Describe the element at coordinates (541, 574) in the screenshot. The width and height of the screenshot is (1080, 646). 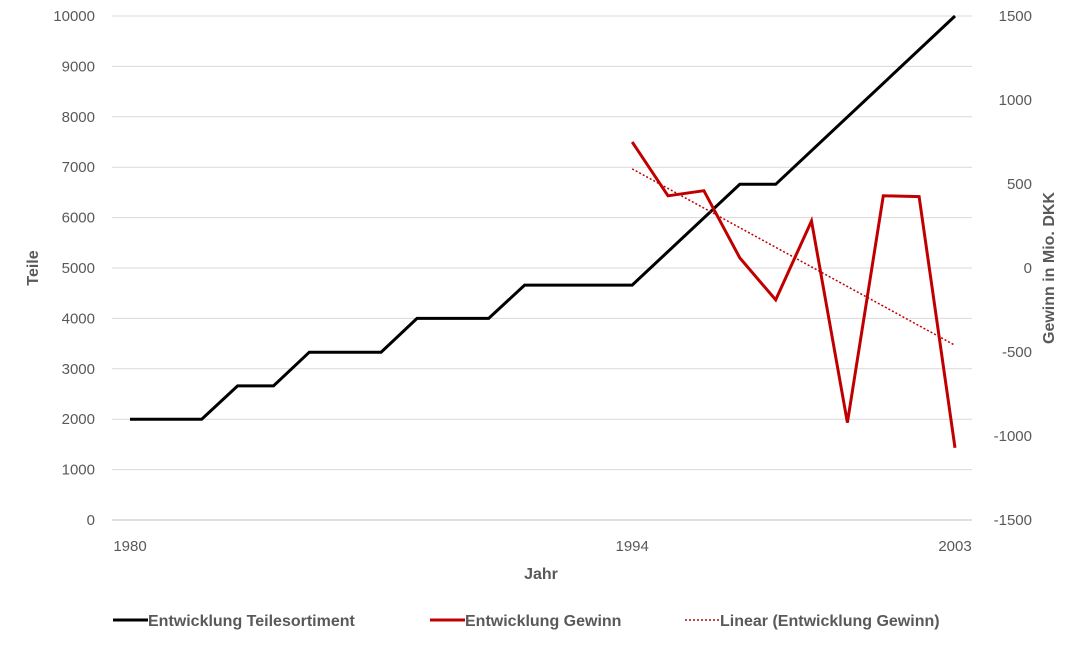
I see `x-axis-title: Jahr` at that location.